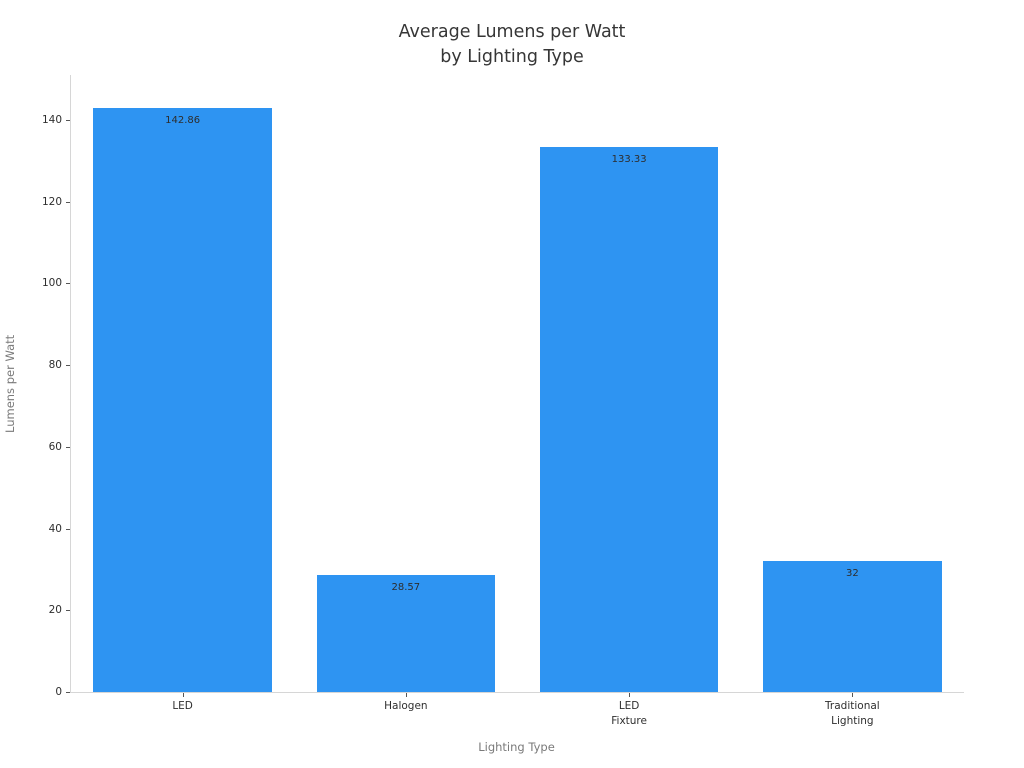 This screenshot has width=1024, height=768. I want to click on y-tick-label: 80, so click(55, 364).